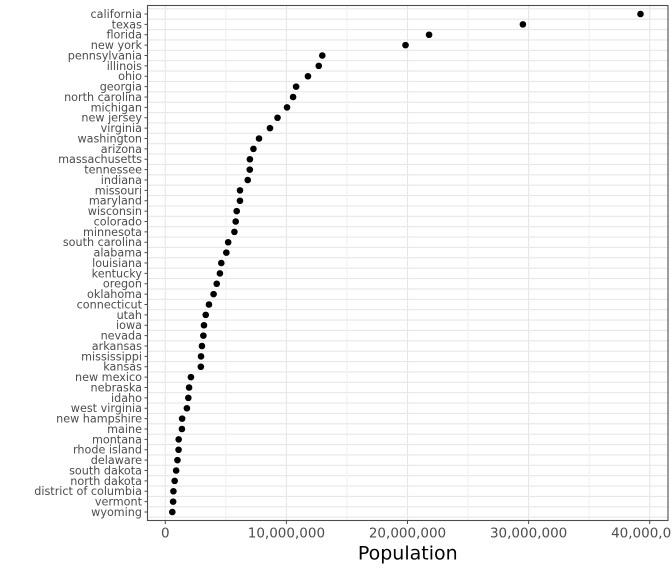 This screenshot has width=672, height=576. What do you see at coordinates (124, 66) in the screenshot?
I see `y-tick-label-illinois: illinois` at bounding box center [124, 66].